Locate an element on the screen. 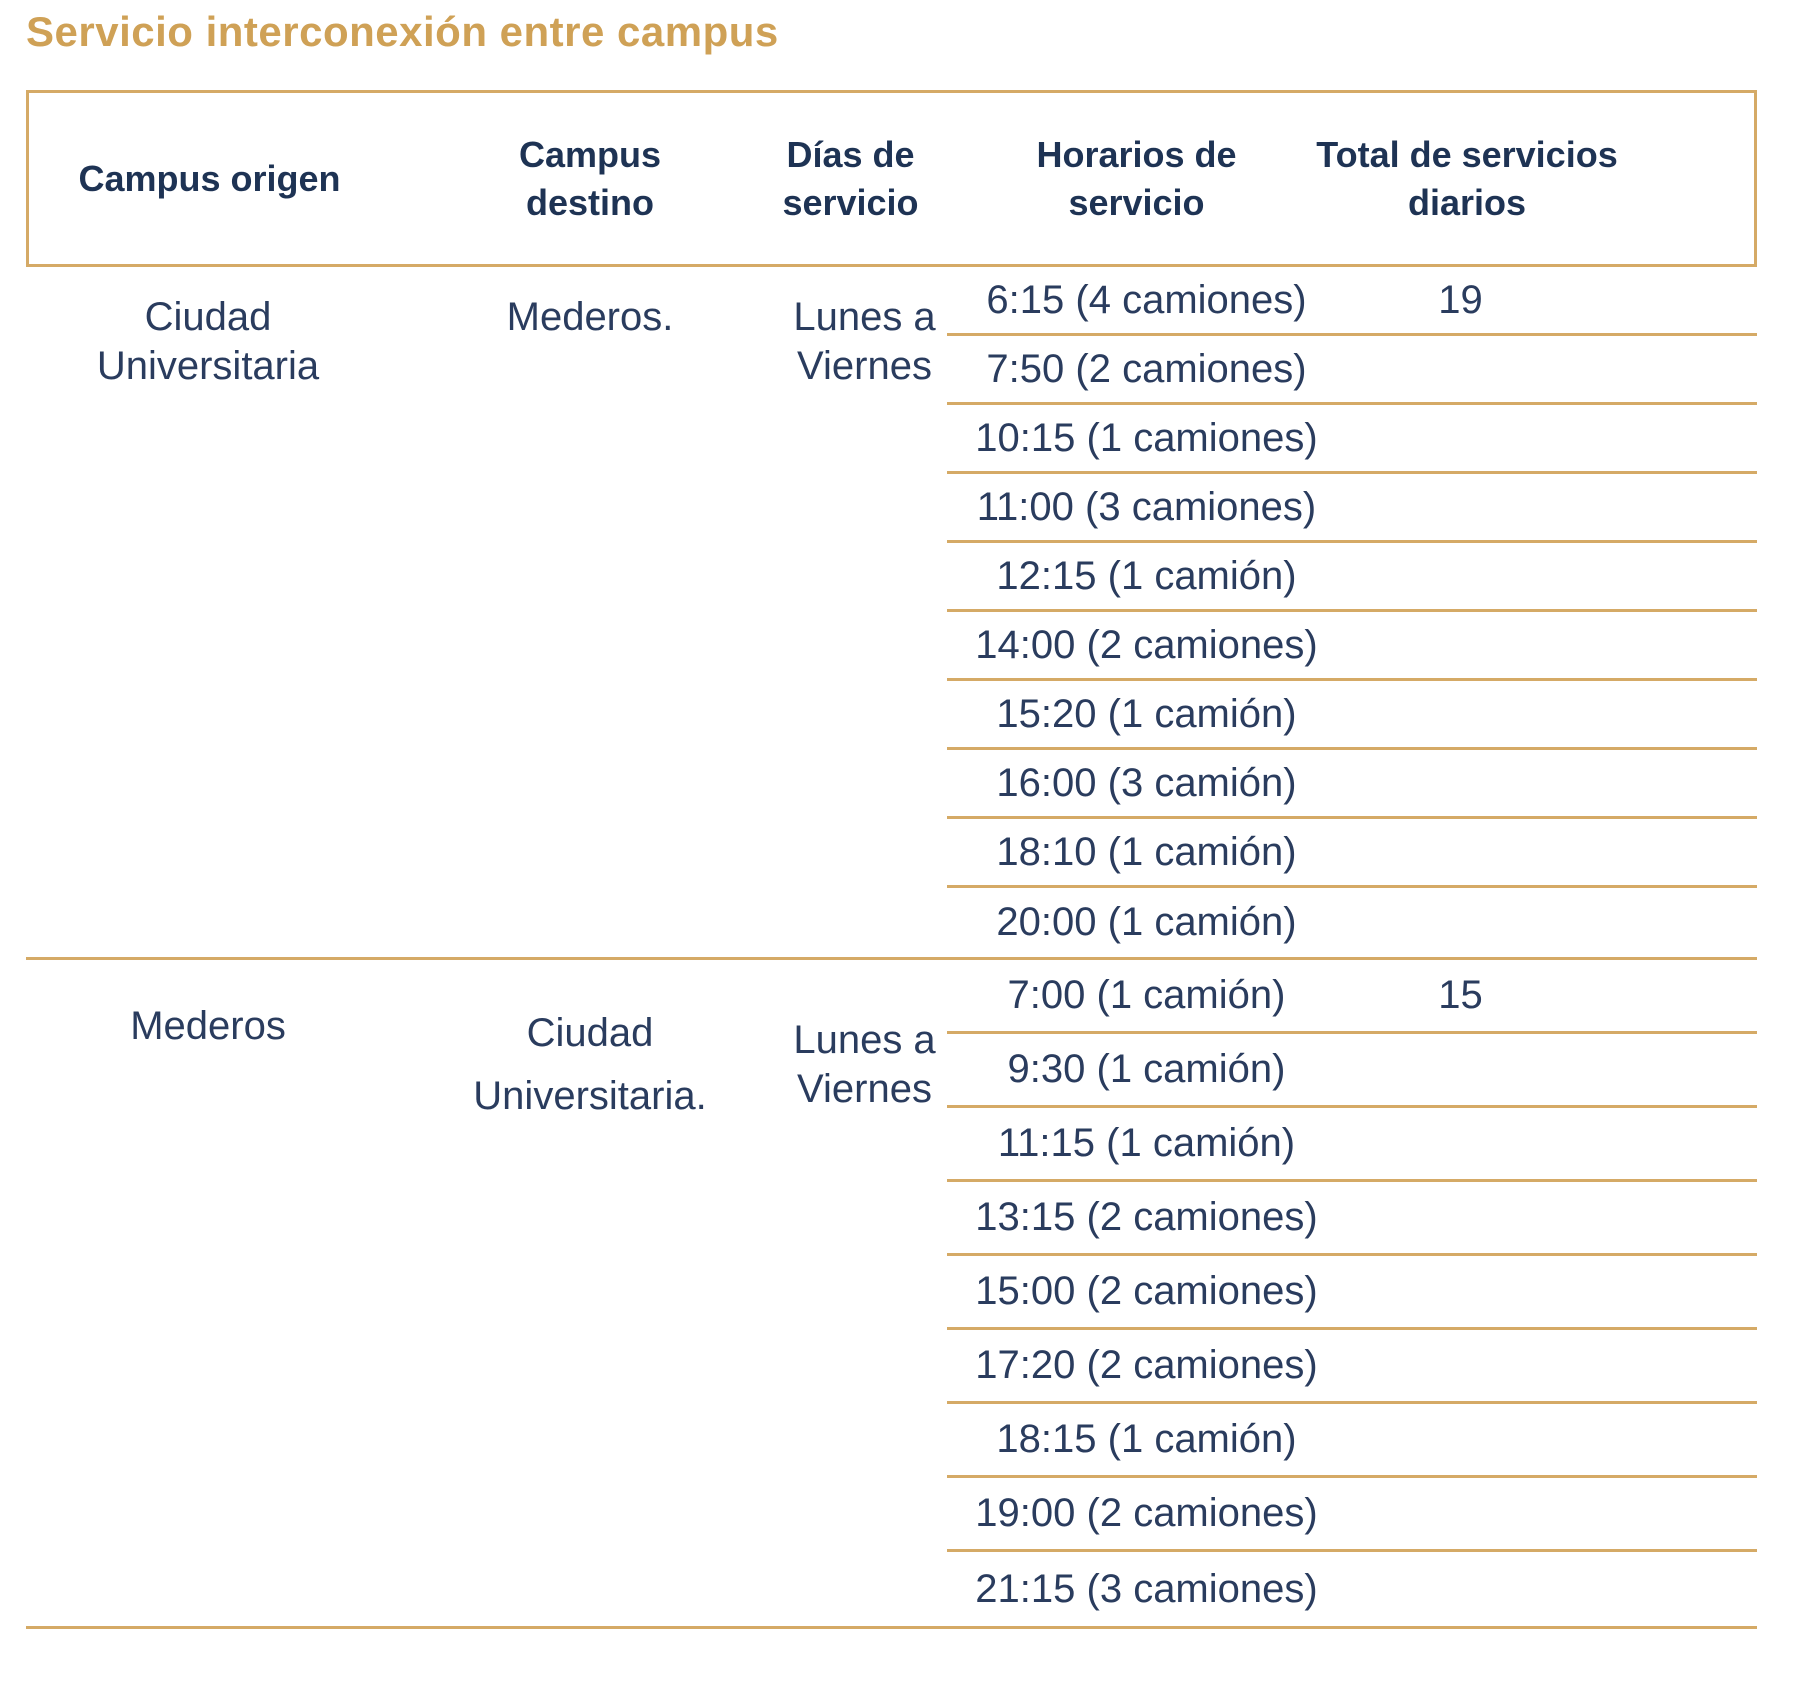 Image resolution: width=1794 pixels, height=1682 pixels. schedule-row: 20:00 (1 camión) is located at coordinates (1352, 922).